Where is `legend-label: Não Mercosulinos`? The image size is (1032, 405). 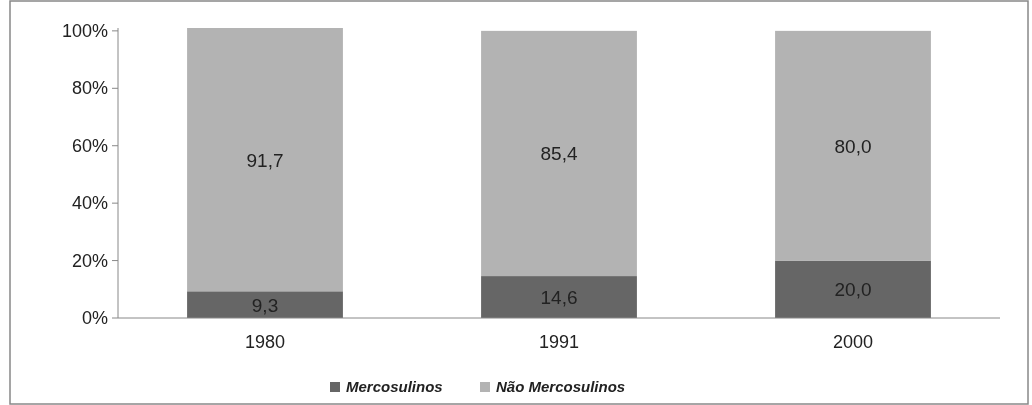 legend-label: Não Mercosulinos is located at coordinates (561, 386).